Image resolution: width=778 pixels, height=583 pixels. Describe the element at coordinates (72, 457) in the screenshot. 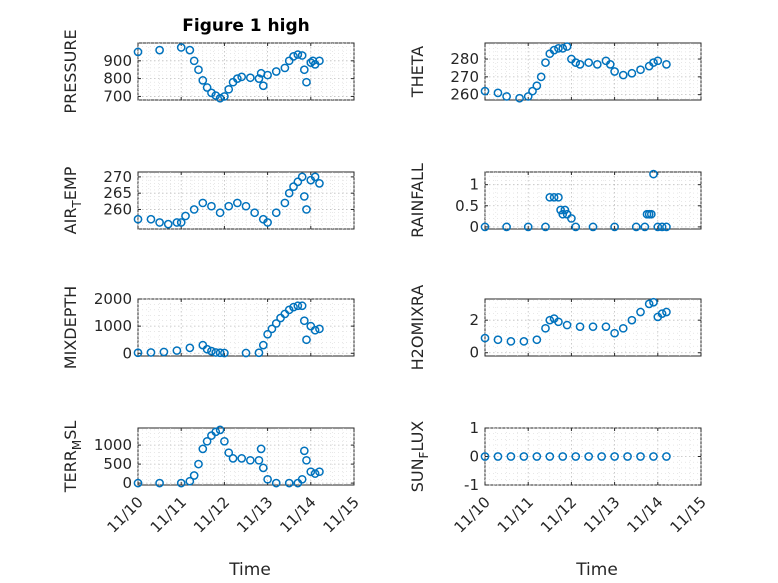

I see `y-axis-label: TERRMSL` at that location.